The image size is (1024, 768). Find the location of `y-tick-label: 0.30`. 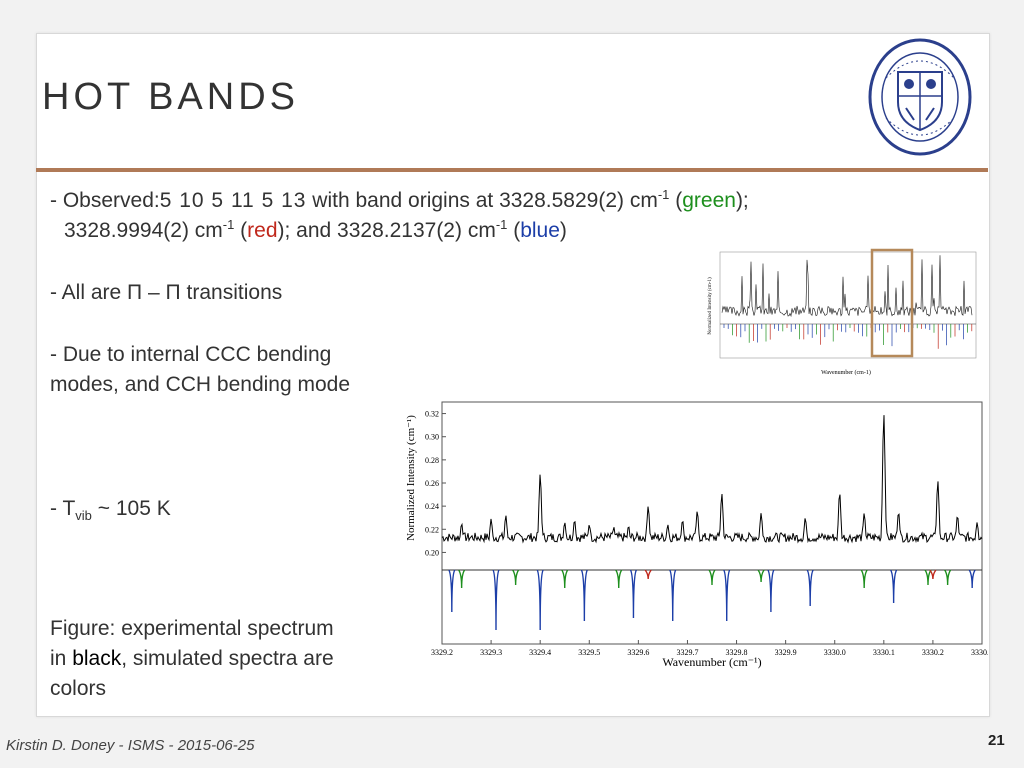

y-tick-label: 0.30 is located at coordinates (432, 437).